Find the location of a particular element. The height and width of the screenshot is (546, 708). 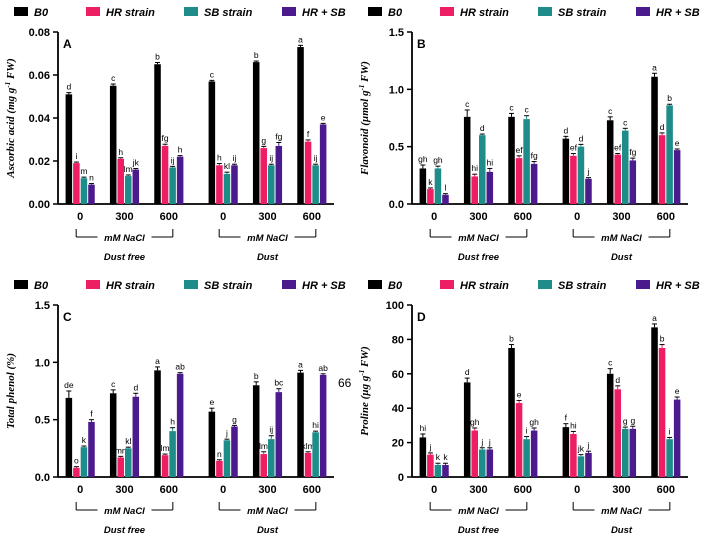

y-tick-label: 0.04 is located at coordinates (40, 119).